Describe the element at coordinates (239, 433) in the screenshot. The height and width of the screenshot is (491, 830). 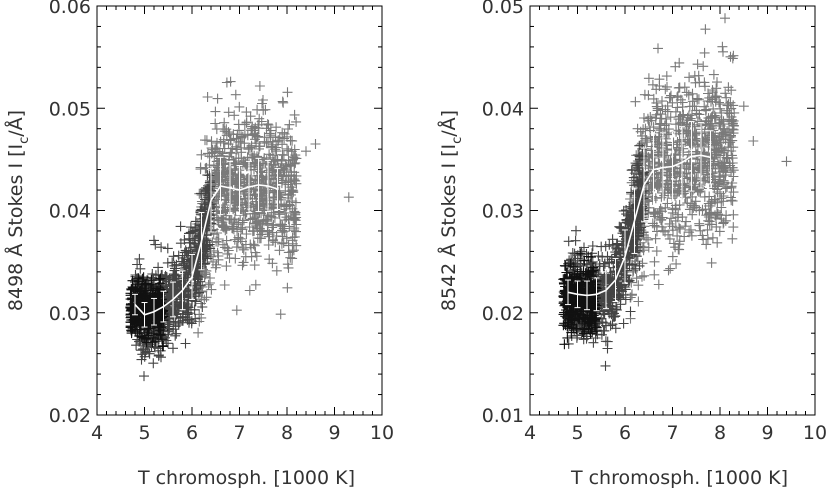
I see `x-tick-label: 7` at that location.